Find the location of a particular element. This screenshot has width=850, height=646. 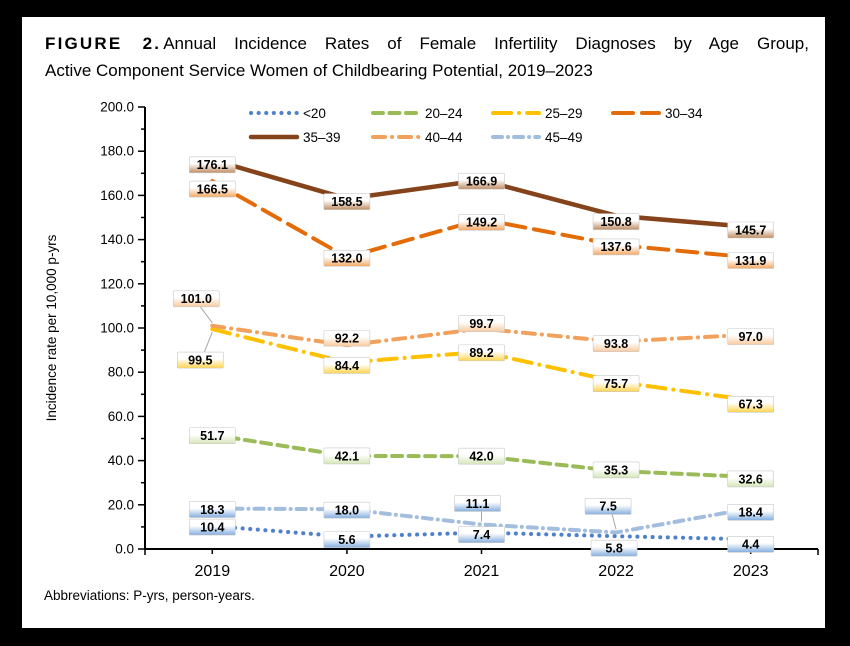

data-label-value: 132.0 is located at coordinates (346, 259).